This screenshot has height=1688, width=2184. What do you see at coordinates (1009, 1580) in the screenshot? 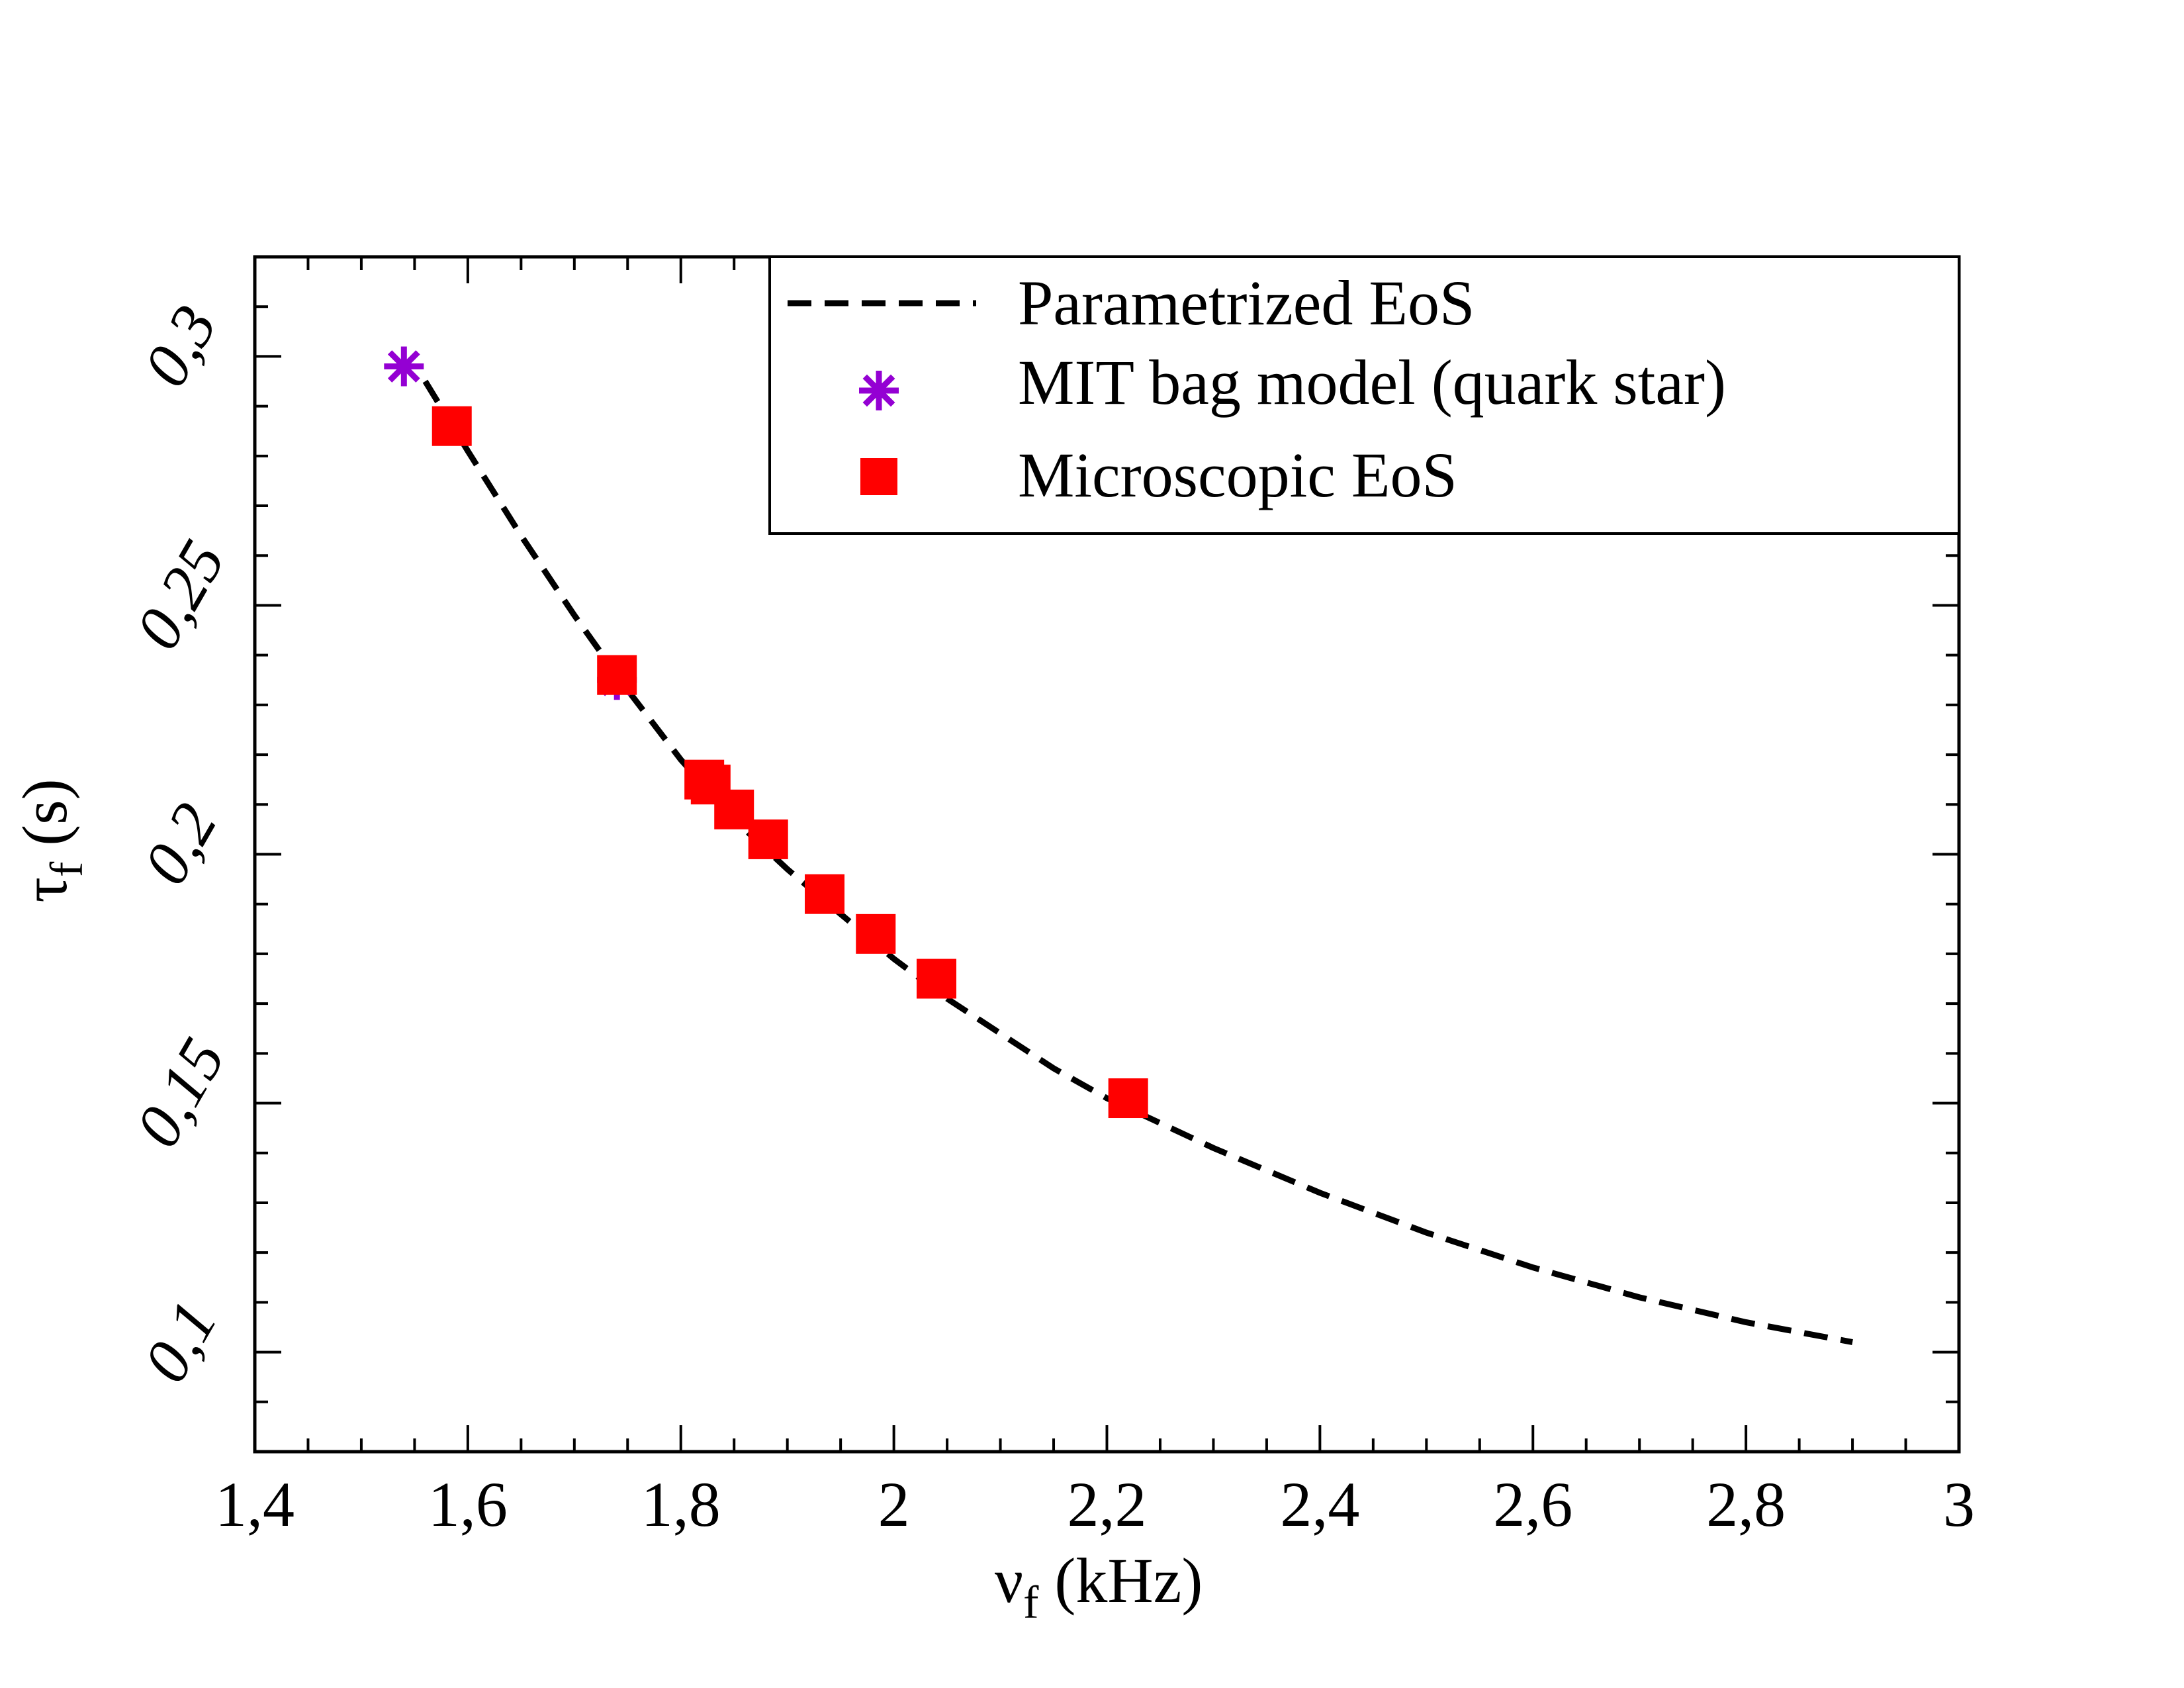
I see `x-axis-symbol: ν` at bounding box center [1009, 1580].